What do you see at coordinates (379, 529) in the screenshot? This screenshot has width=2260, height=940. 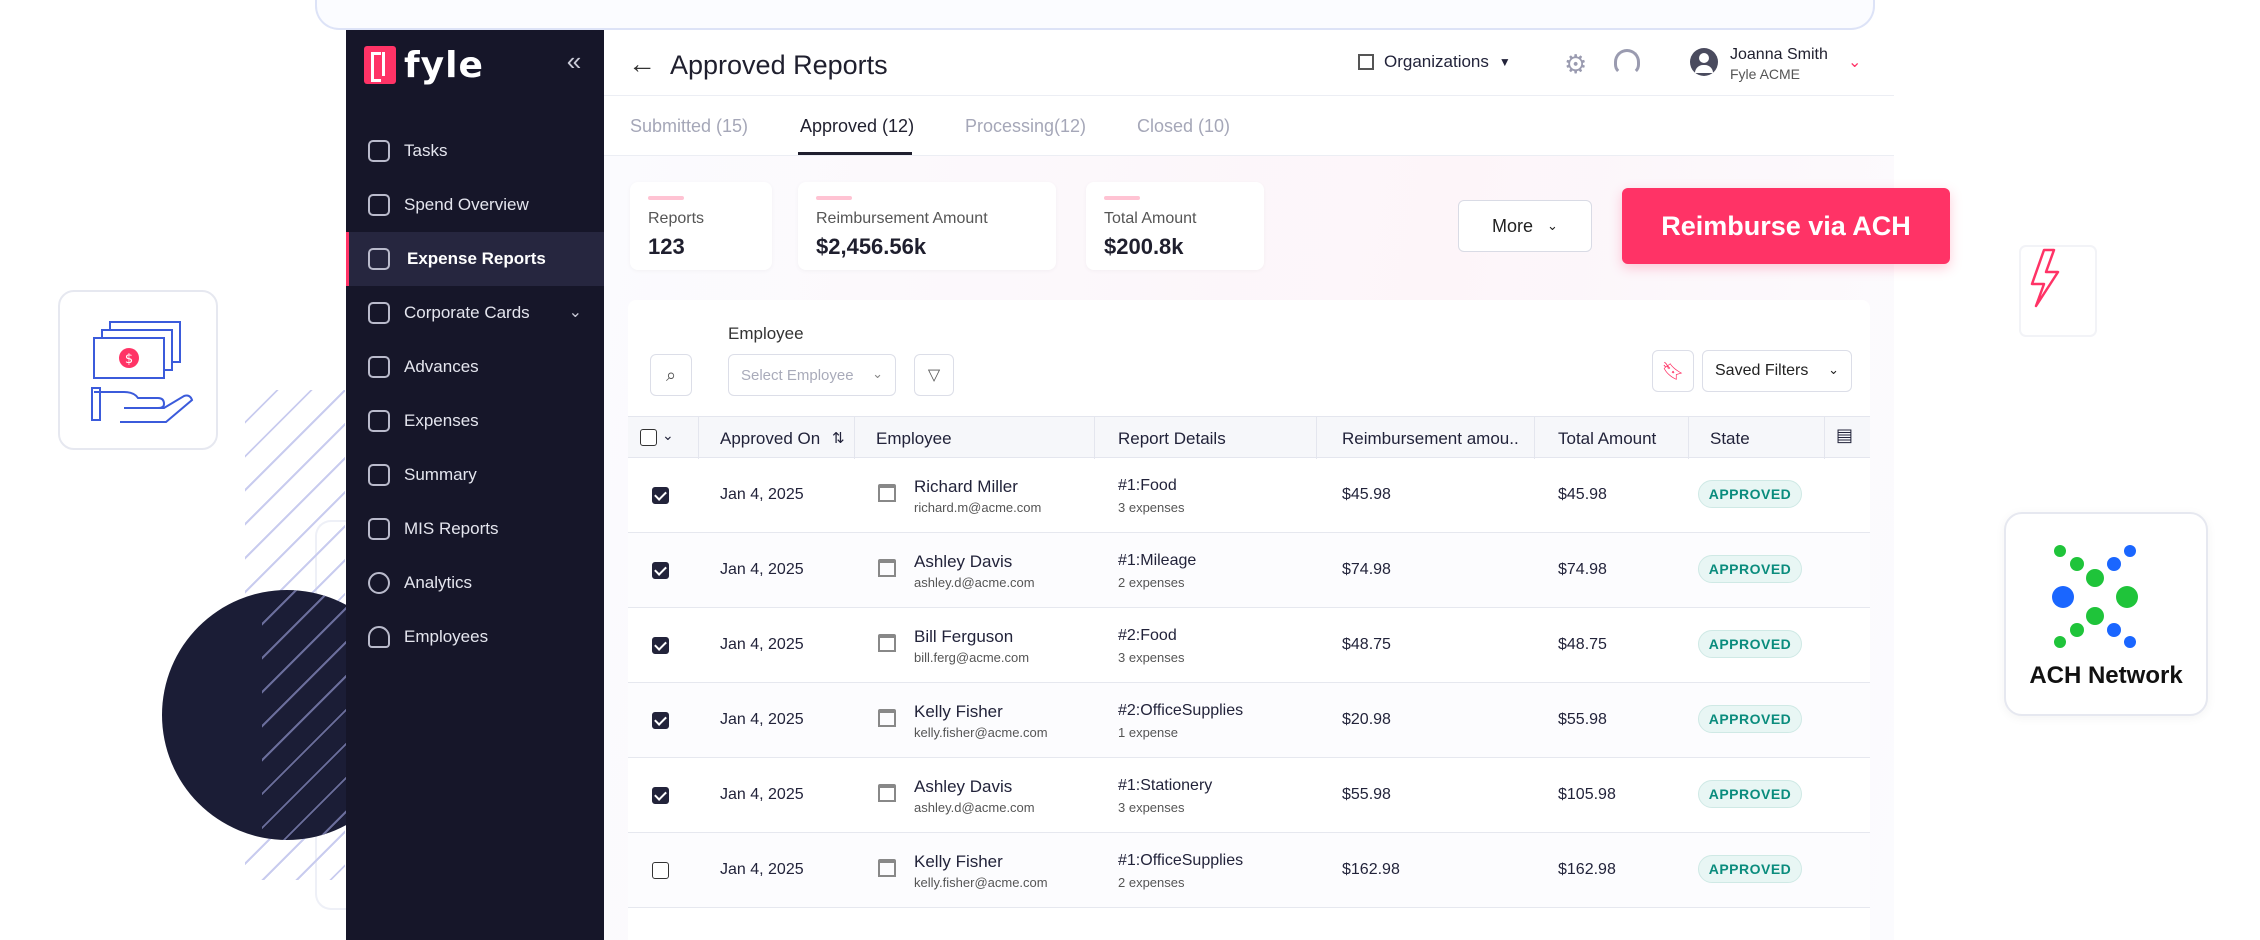 I see `report-icon` at bounding box center [379, 529].